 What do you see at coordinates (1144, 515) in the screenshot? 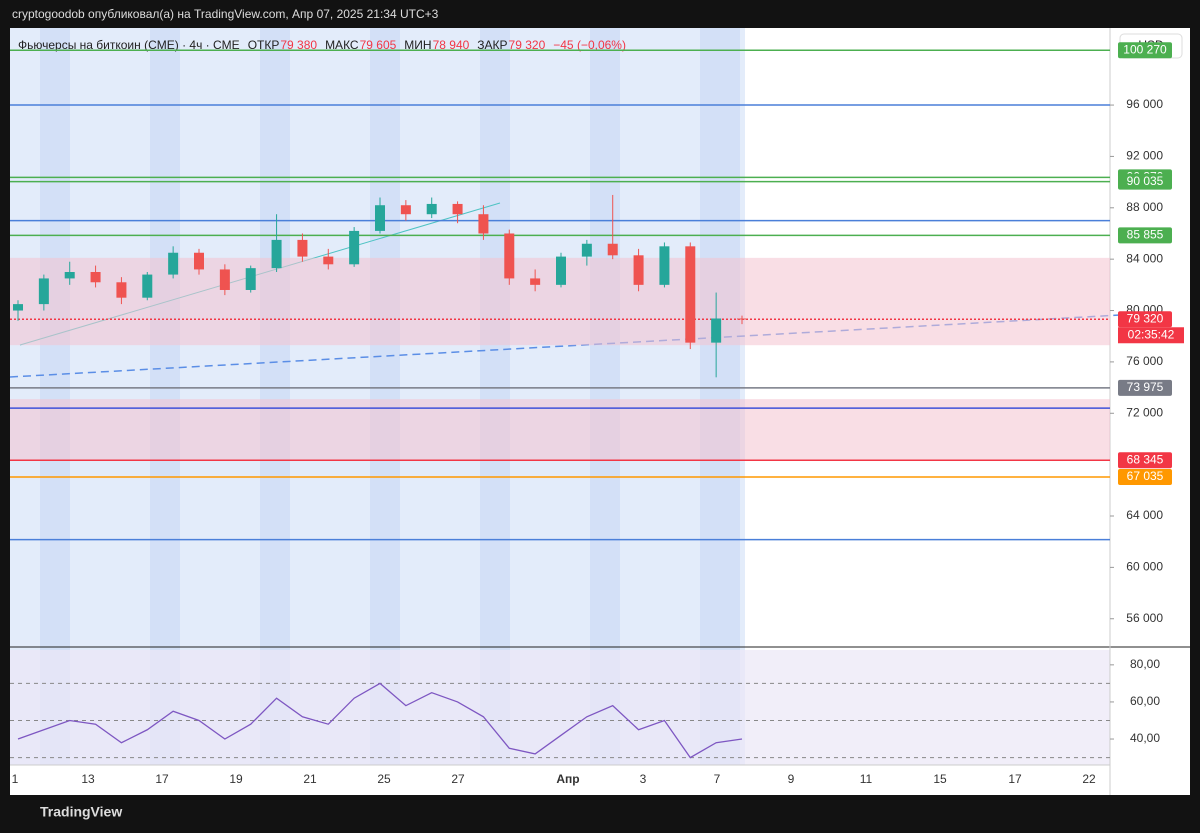
I see `y-tick-label: 64 000` at bounding box center [1144, 515].